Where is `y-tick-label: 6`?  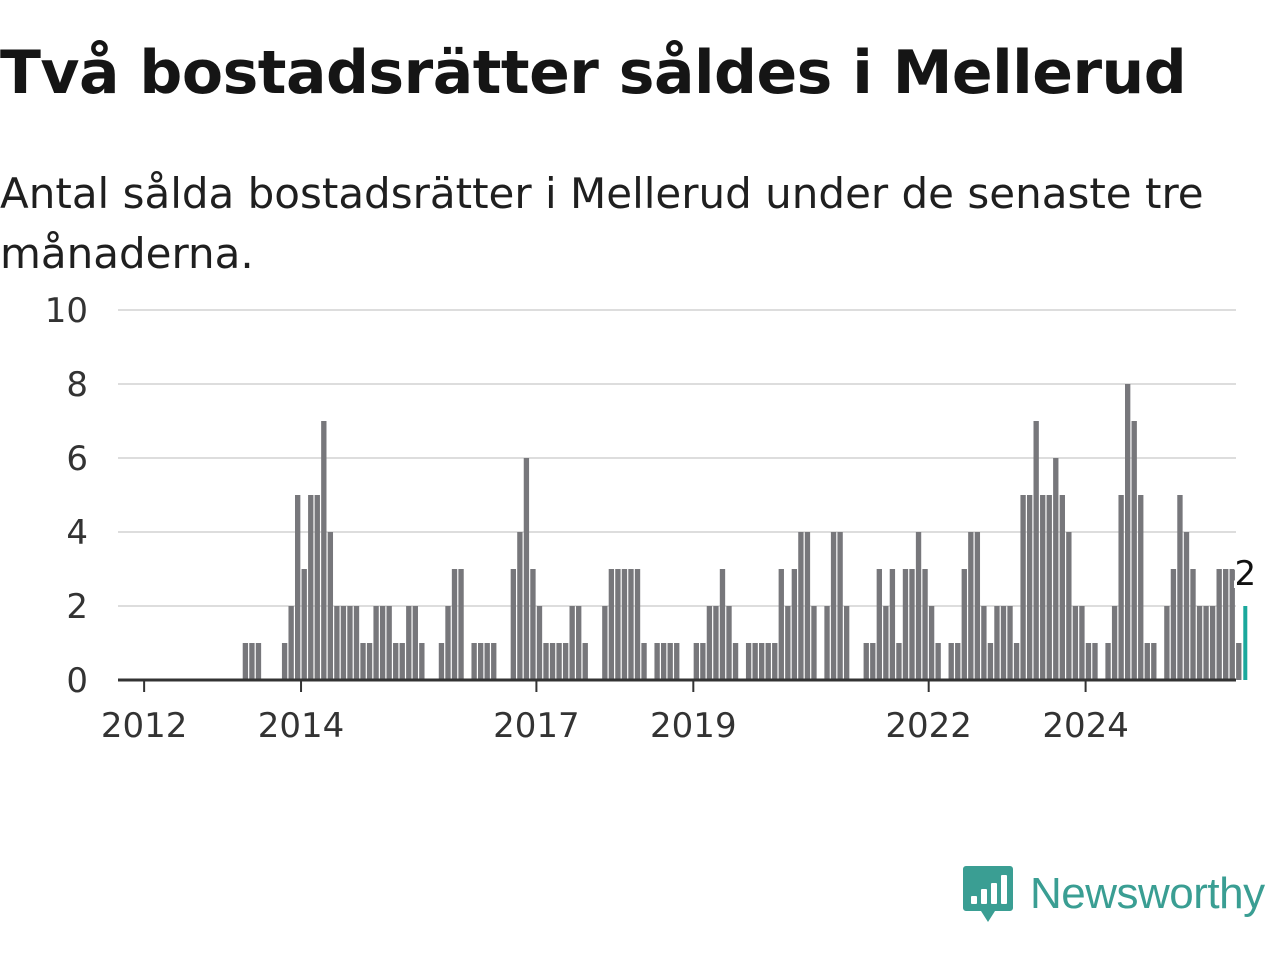 y-tick-label: 6 is located at coordinates (77, 459).